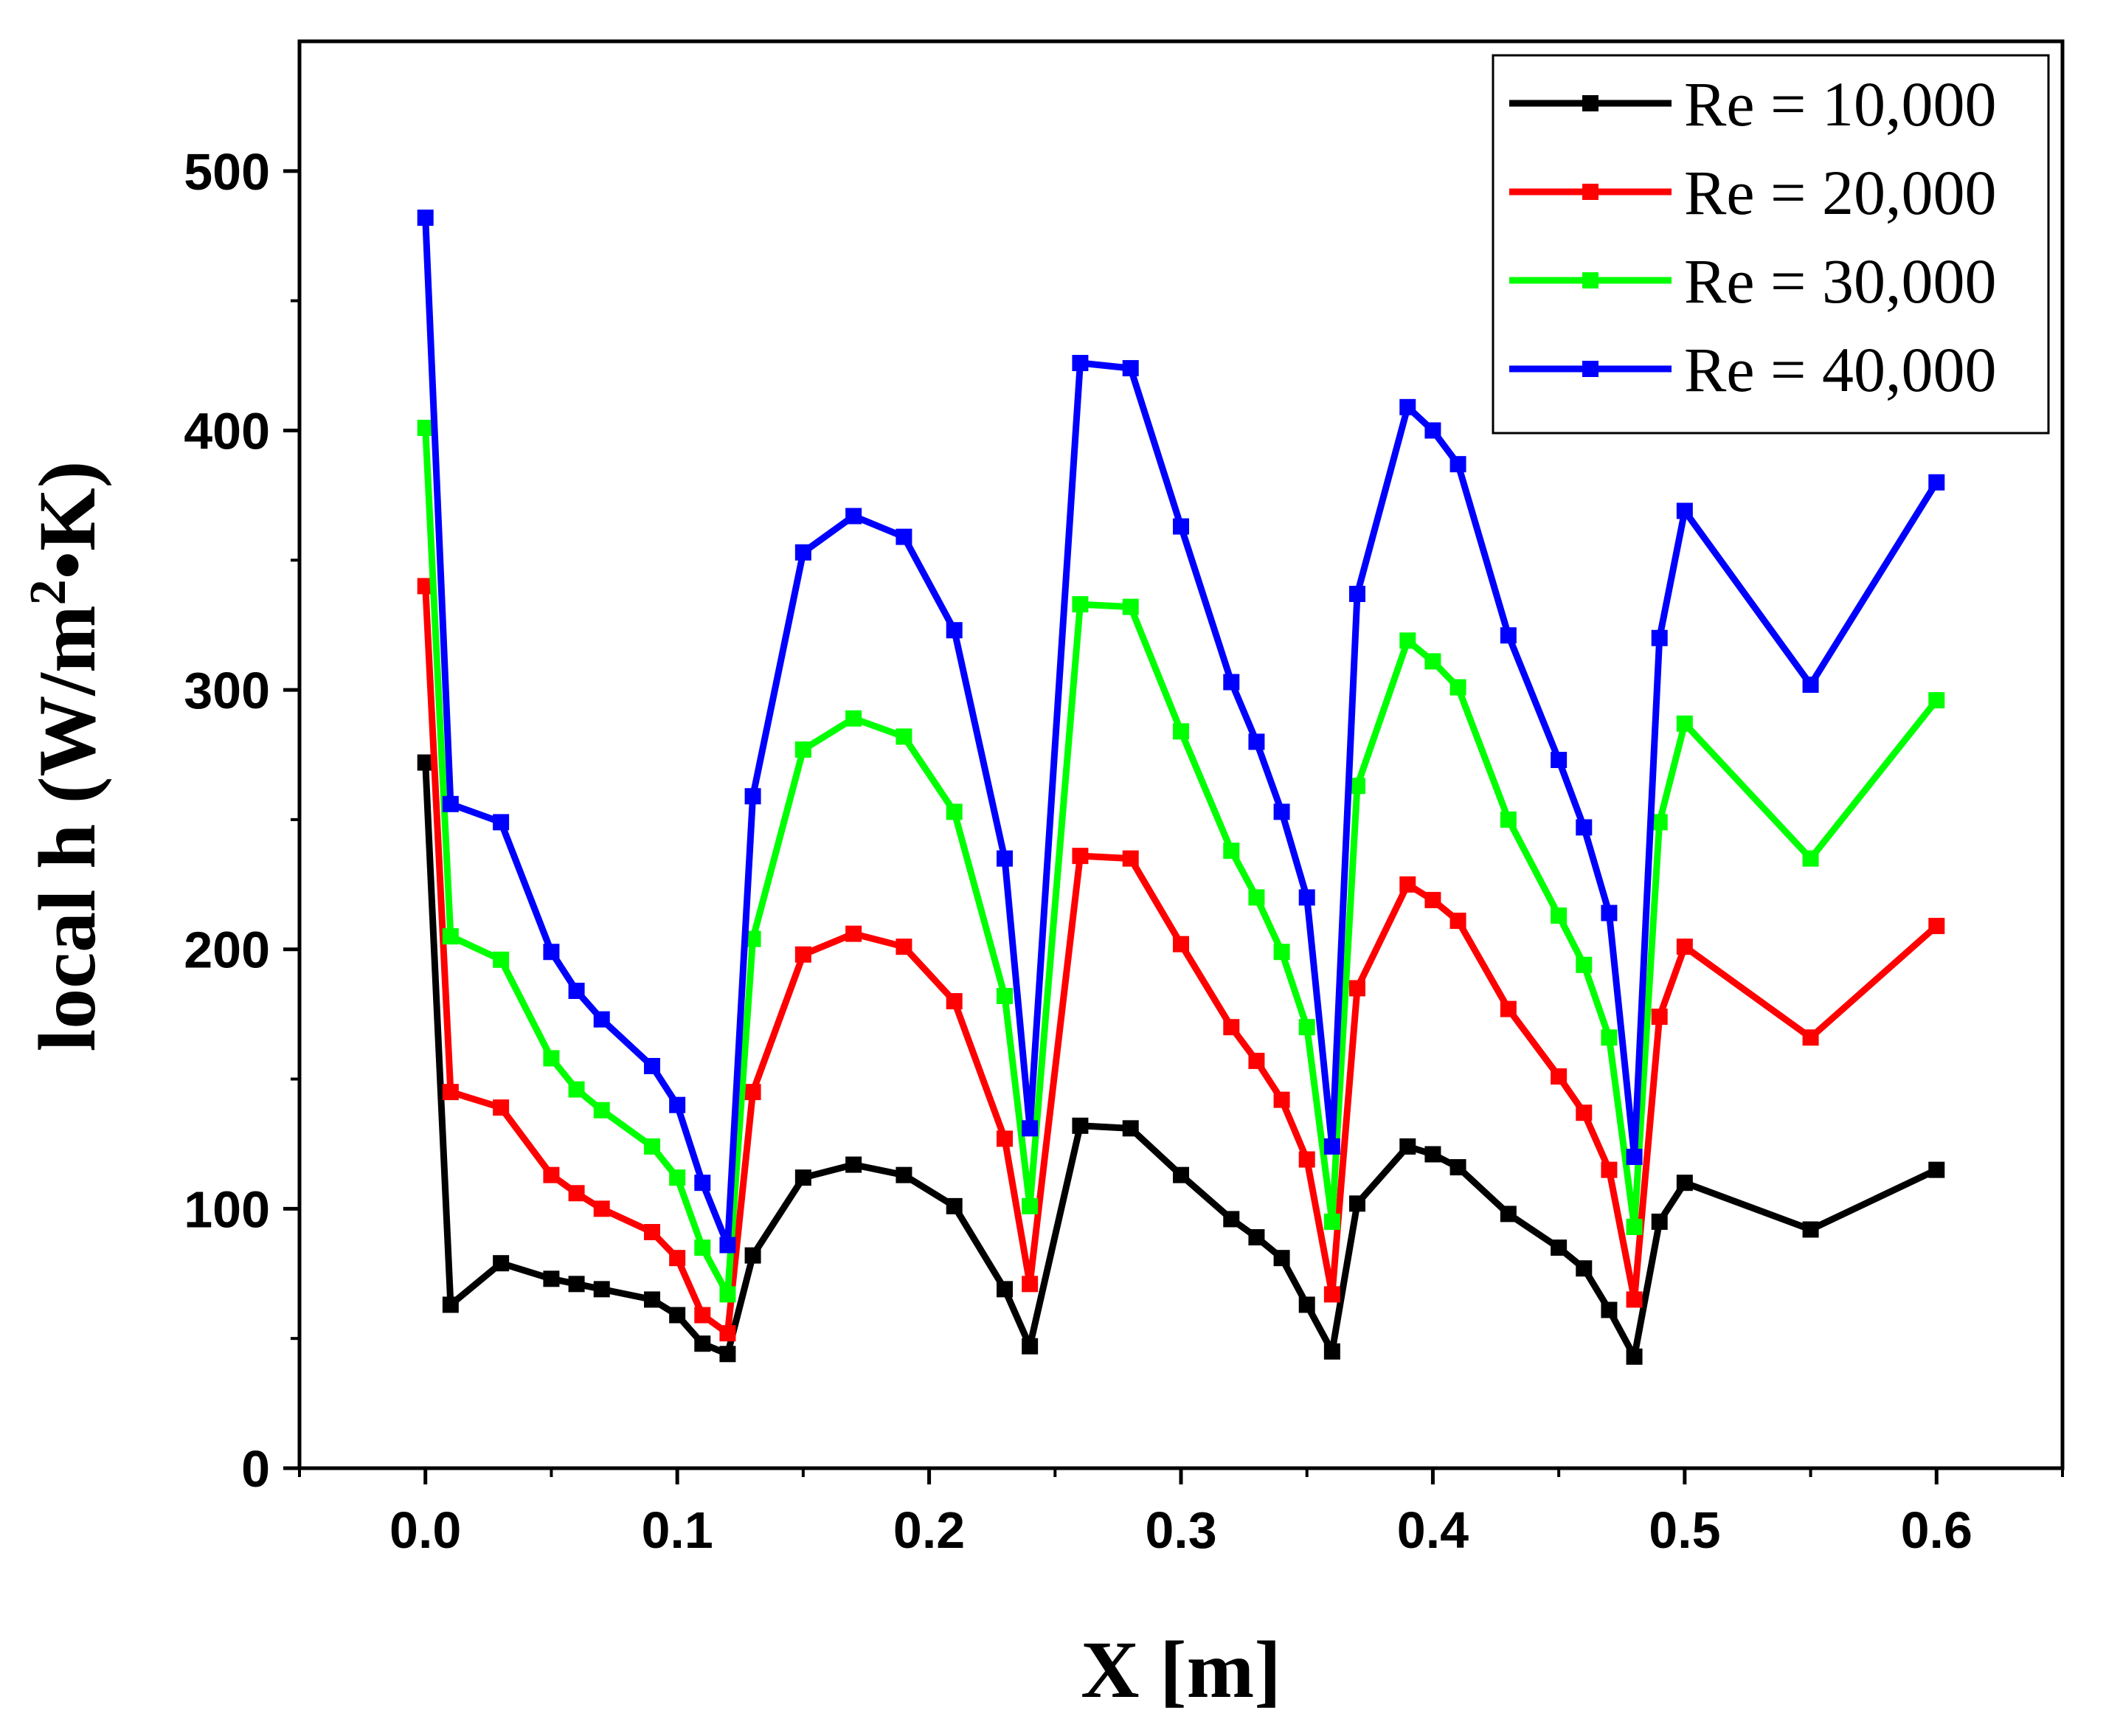 Image resolution: width=2106 pixels, height=1736 pixels. I want to click on legend-label: Re = 30,000, so click(1841, 281).